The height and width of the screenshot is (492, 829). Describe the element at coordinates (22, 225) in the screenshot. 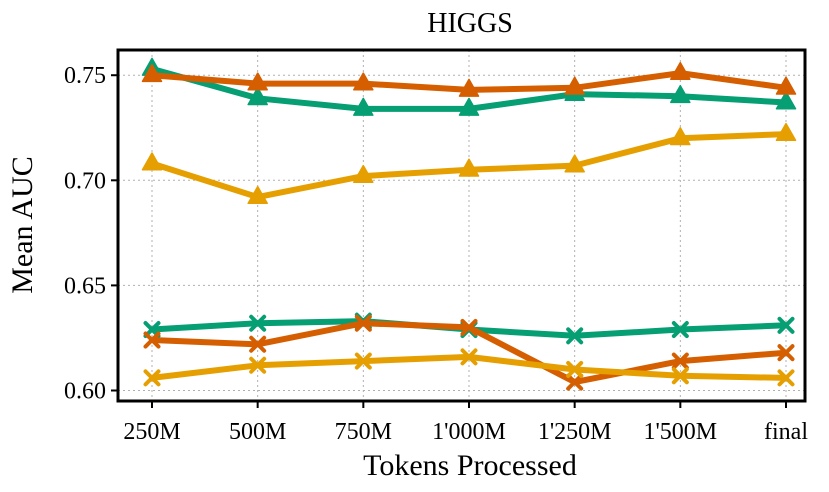

I see `y-axis-title: Mean AUC` at that location.